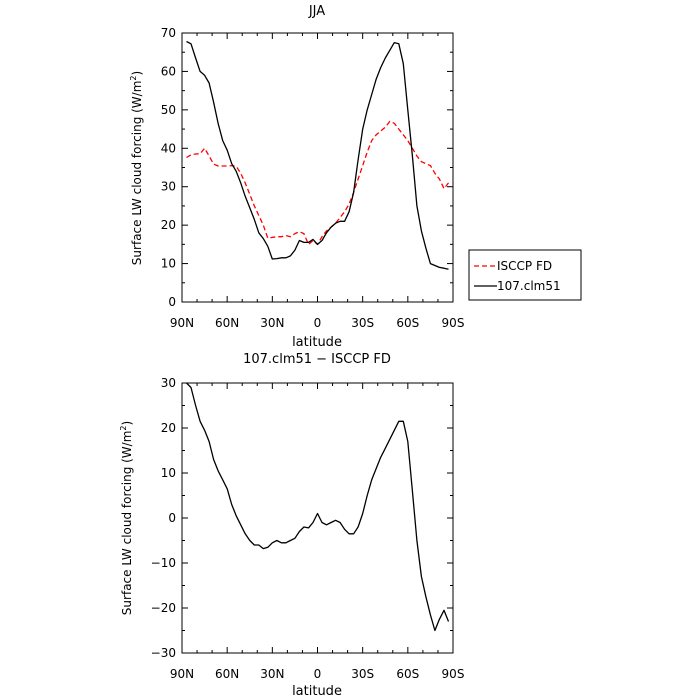 This screenshot has height=700, width=700. Describe the element at coordinates (318, 183) in the screenshot. I see `series-line-isccp-fd` at that location.